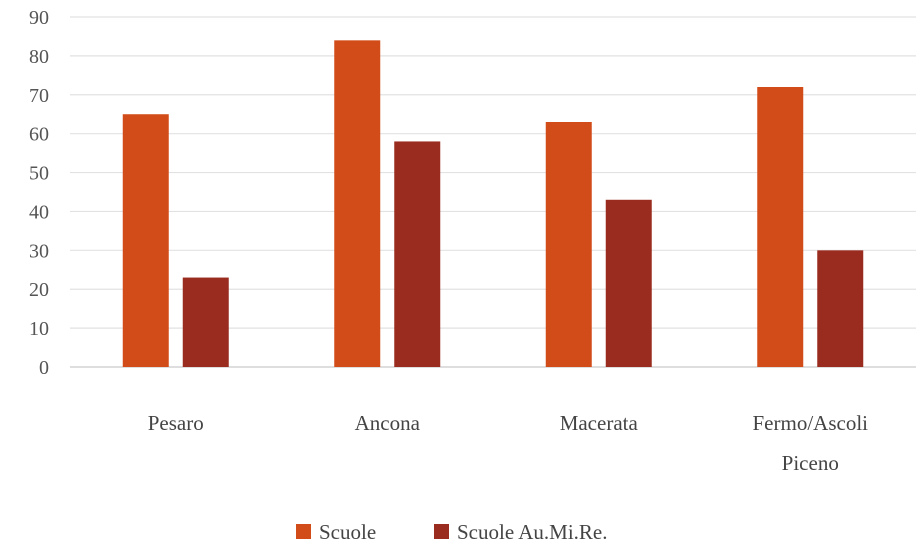  Describe the element at coordinates (39, 212) in the screenshot. I see `y-tick-label: 40` at that location.